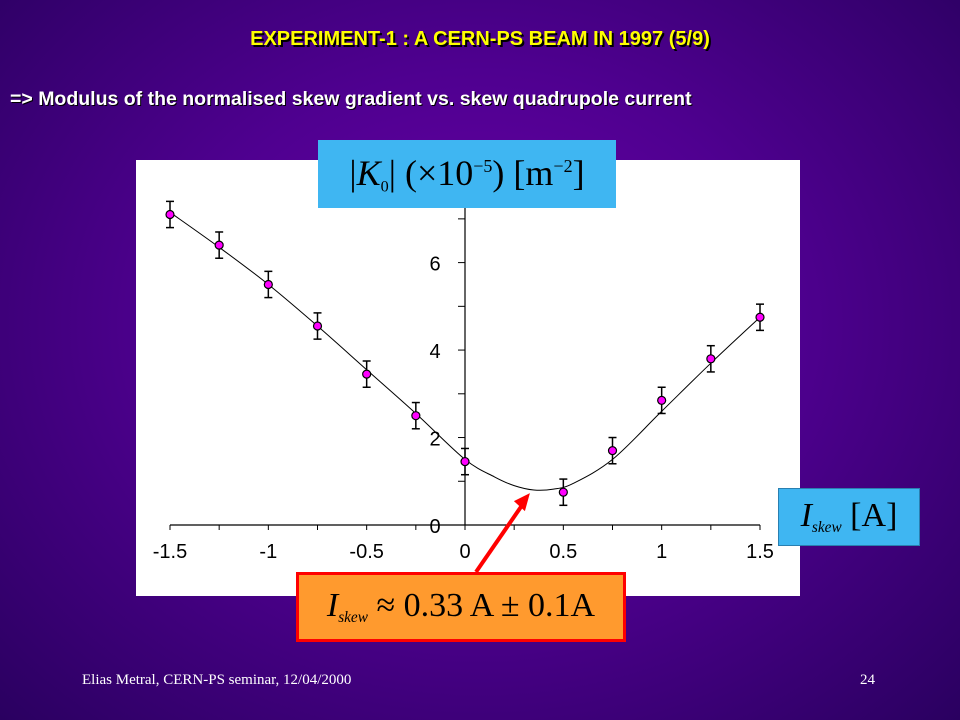 This screenshot has height=720, width=960. I want to click on x-tick-label: 1.5, so click(760, 552).